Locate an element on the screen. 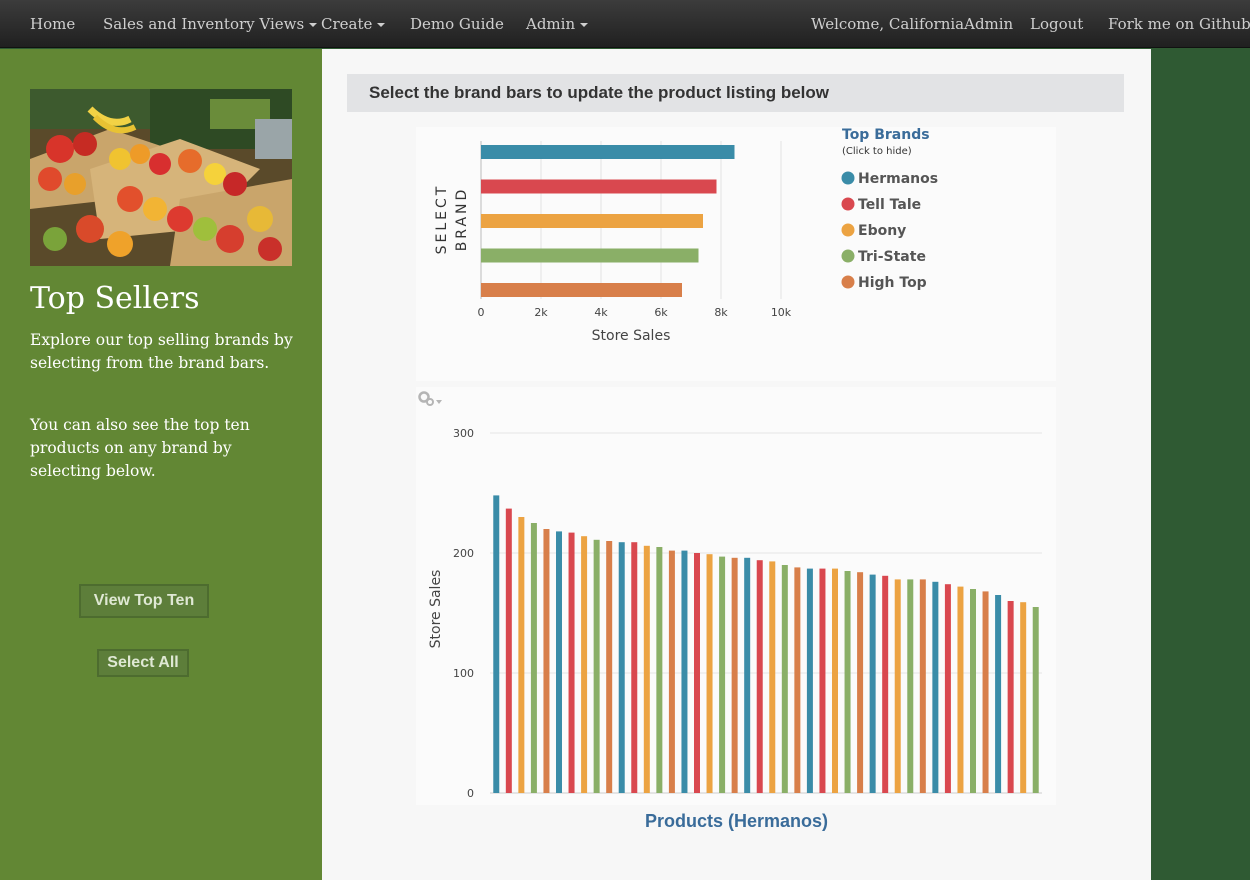  brand-bar-high-top is located at coordinates (581, 290).